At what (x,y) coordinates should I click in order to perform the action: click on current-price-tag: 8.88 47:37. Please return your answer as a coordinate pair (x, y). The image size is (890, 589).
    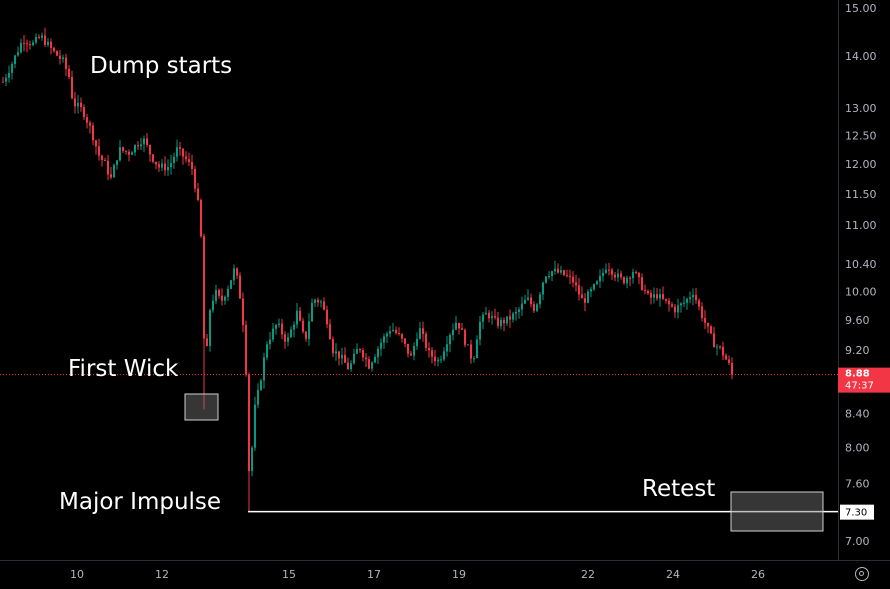
    Looking at the image, I should click on (864, 380).